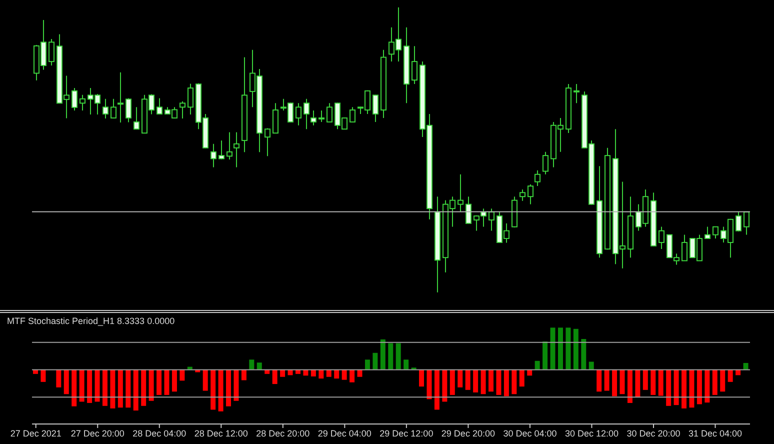 This screenshot has width=774, height=444. I want to click on x-tick-label: 28 Dec 20:00, so click(283, 433).